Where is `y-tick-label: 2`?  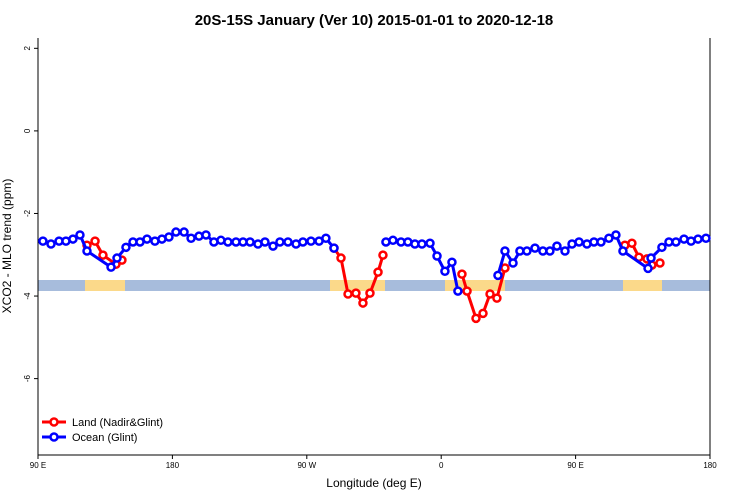
y-tick-label: 2 is located at coordinates (27, 48).